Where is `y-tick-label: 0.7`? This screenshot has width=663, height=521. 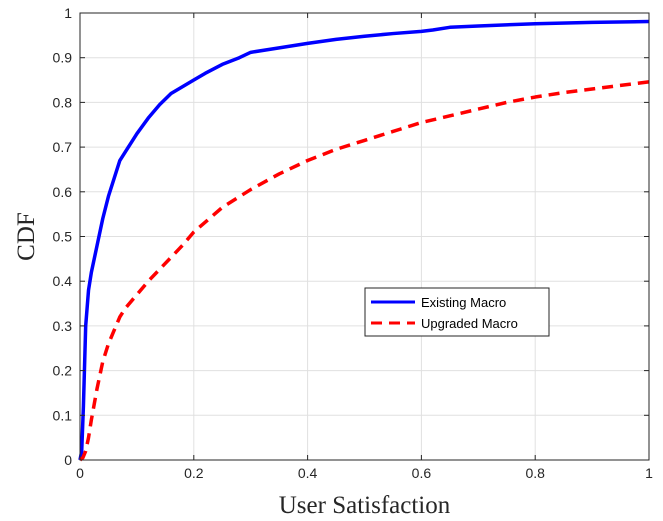 y-tick-label: 0.7 is located at coordinates (63, 147).